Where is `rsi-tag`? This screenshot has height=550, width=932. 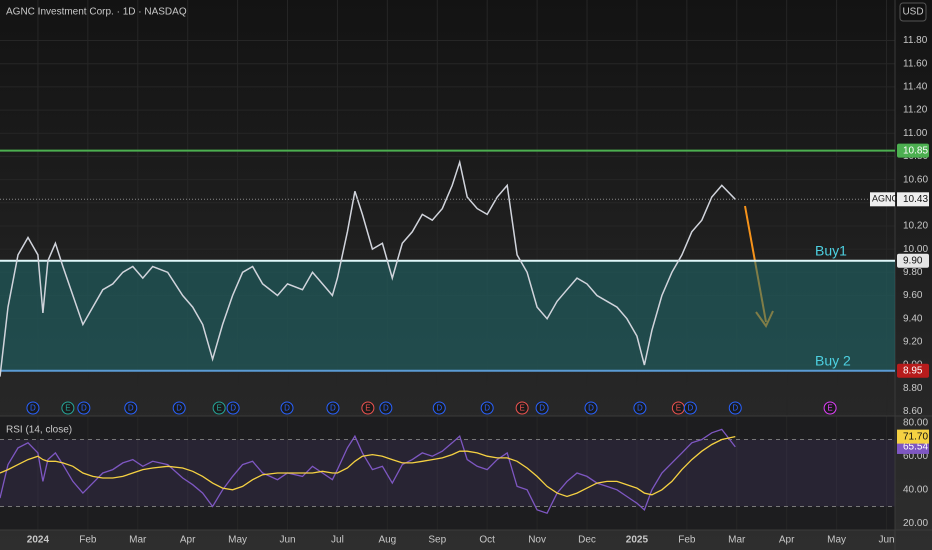
rsi-tag is located at coordinates (913, 436).